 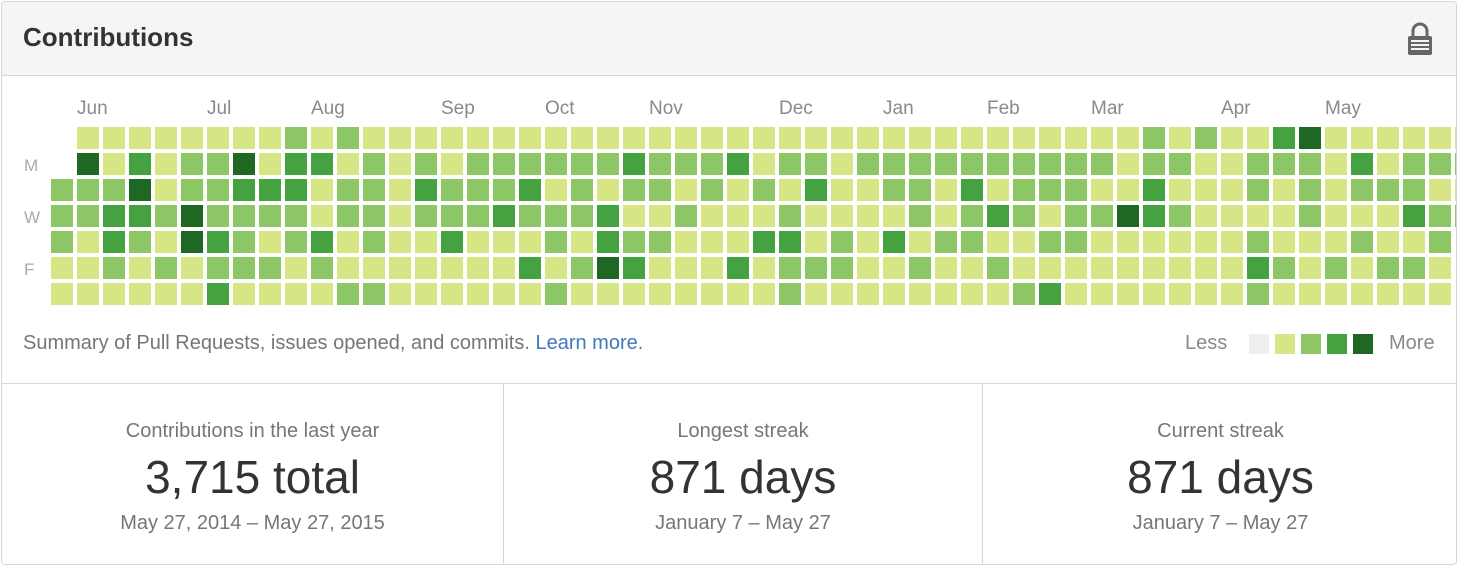 I want to click on lock-icon, so click(x=1420, y=39).